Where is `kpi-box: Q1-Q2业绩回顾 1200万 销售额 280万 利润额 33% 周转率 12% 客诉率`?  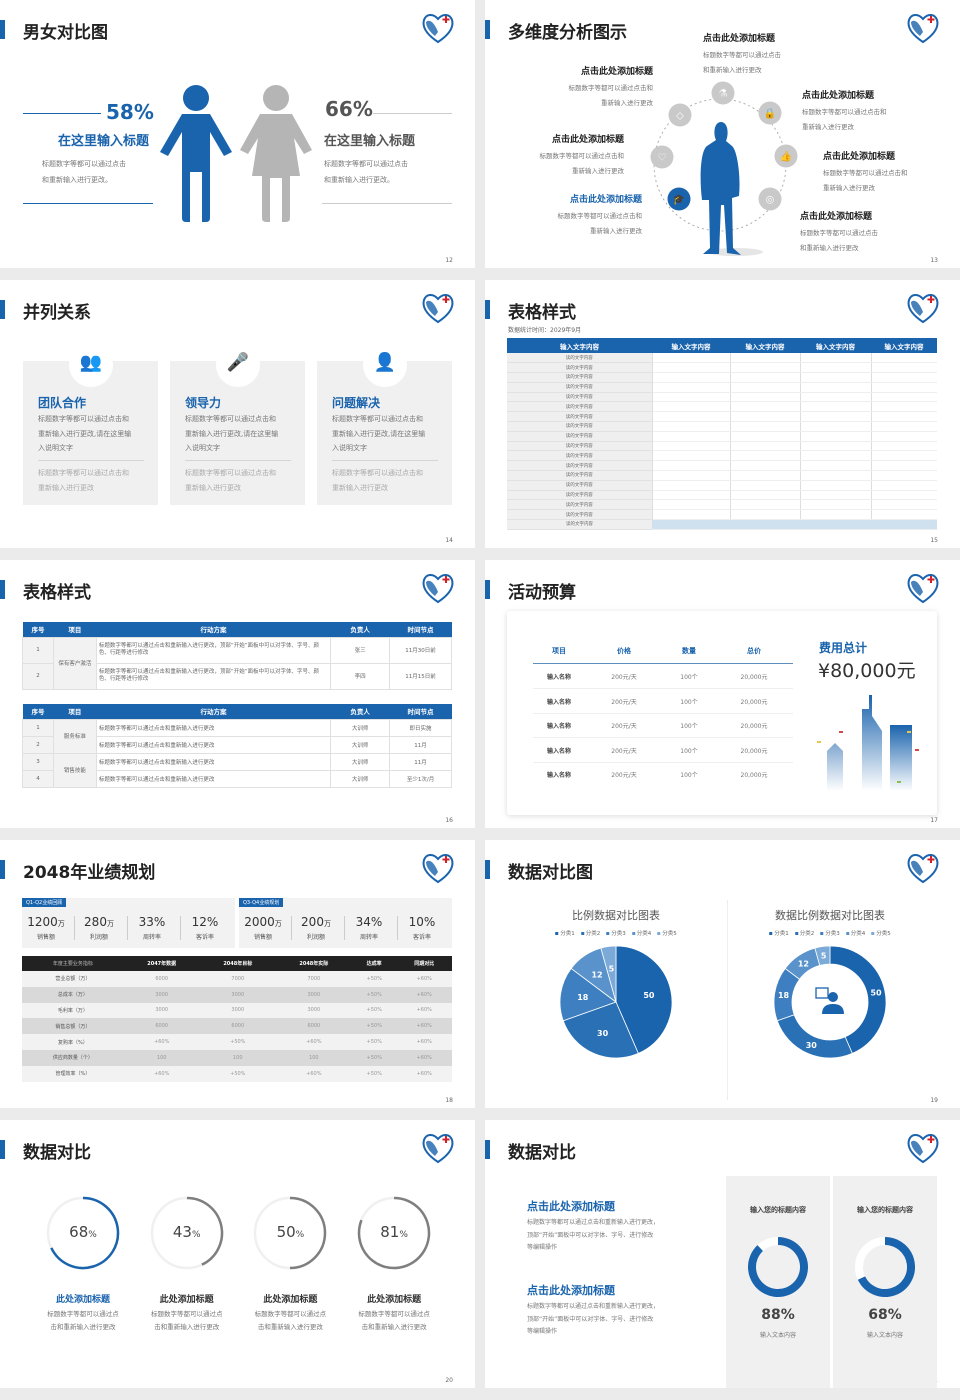
kpi-box: Q1-Q2业绩回顾 1200万 销售额 280万 利润额 33% 周转率 12% 客诉率 is located at coordinates (128, 923).